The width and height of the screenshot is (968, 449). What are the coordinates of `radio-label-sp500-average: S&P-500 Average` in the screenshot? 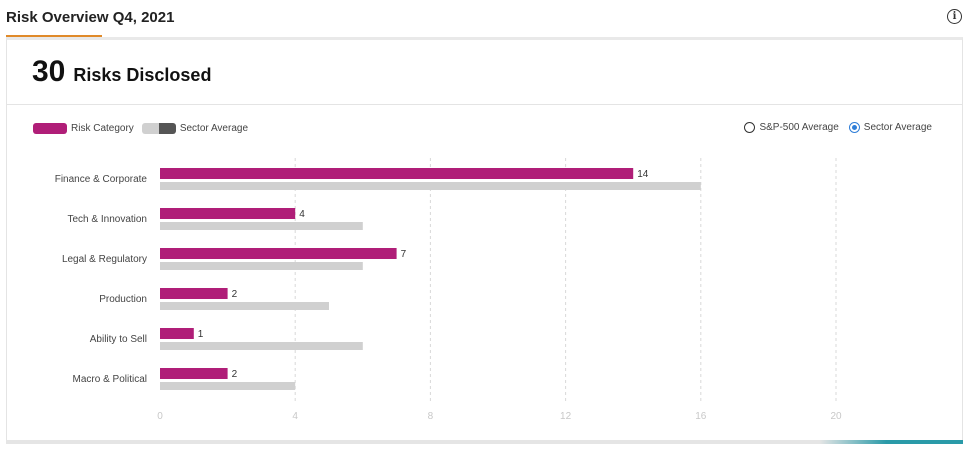 It's located at (799, 127).